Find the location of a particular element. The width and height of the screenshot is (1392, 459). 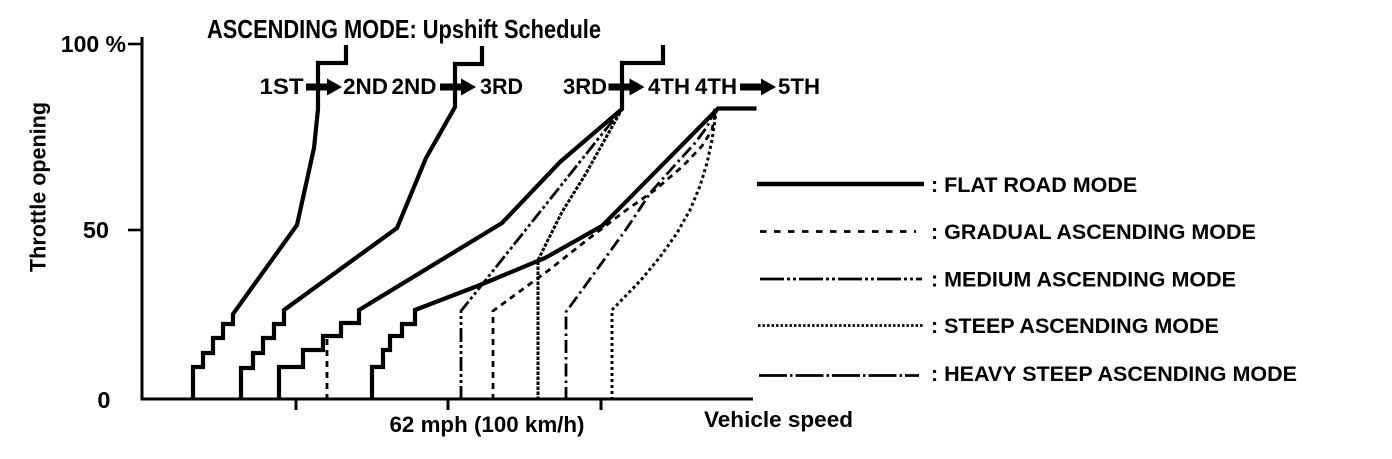

svg-text:: FLAT ROAD MODE: : FLAT ROAD MODE is located at coordinates (1034, 185).